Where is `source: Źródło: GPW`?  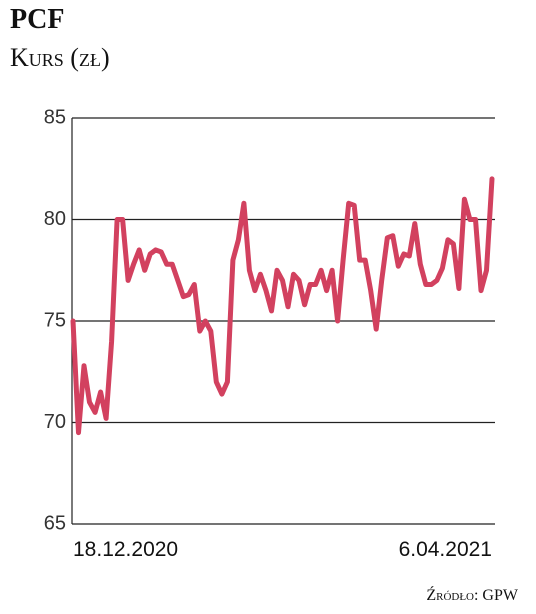
source: Źródło: GPW is located at coordinates (472, 594).